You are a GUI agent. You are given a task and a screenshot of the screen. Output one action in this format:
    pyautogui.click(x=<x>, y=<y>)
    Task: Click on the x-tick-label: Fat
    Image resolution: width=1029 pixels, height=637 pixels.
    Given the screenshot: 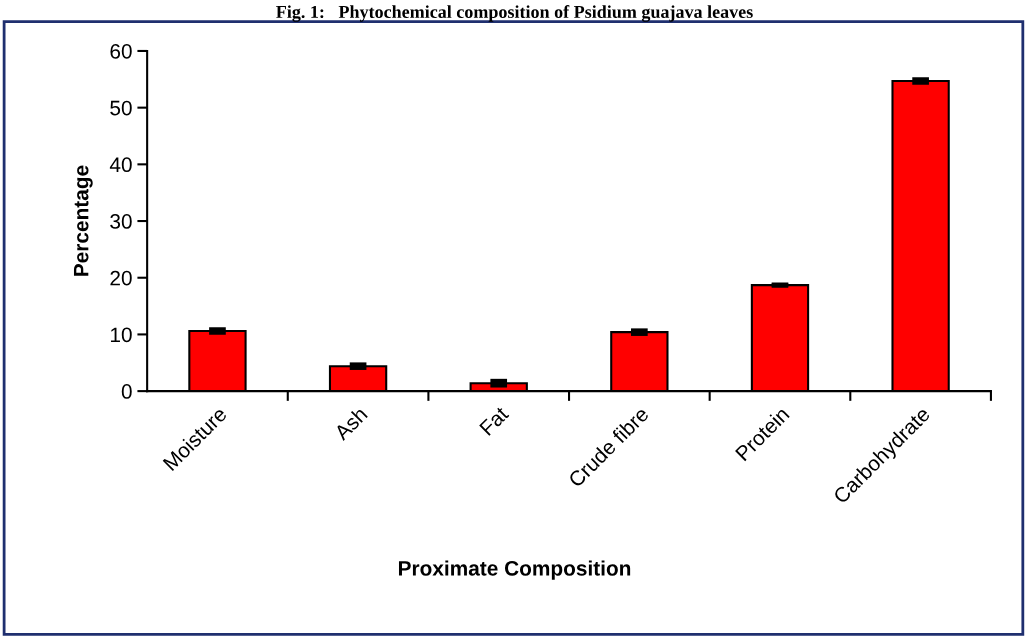 What is the action you would take?
    pyautogui.click(x=494, y=420)
    